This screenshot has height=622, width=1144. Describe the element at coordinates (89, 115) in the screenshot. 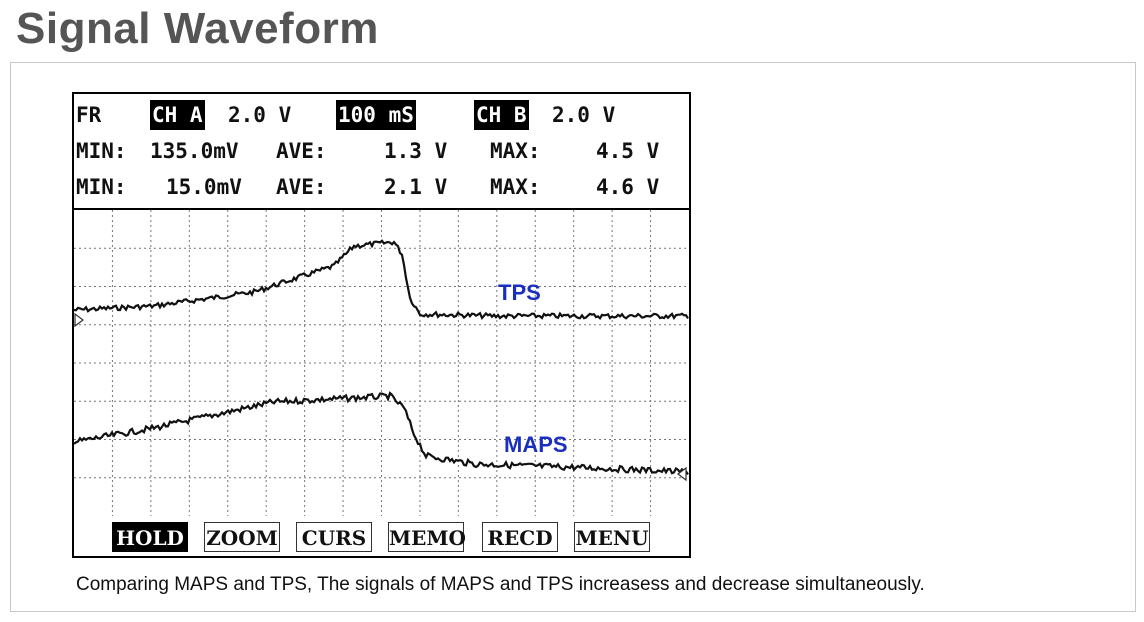

I see `mode-indicator: FR` at that location.